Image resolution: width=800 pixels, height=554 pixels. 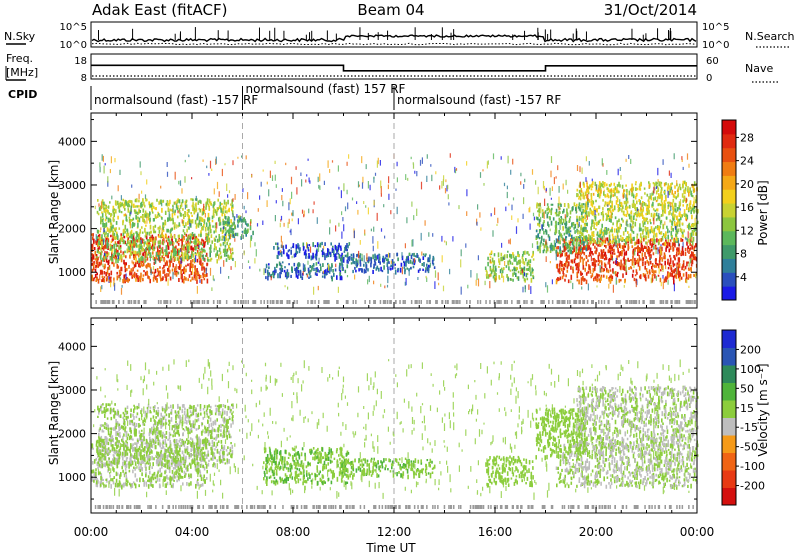 I want to click on colorbar-tick-label: 20, so click(x=747, y=184).